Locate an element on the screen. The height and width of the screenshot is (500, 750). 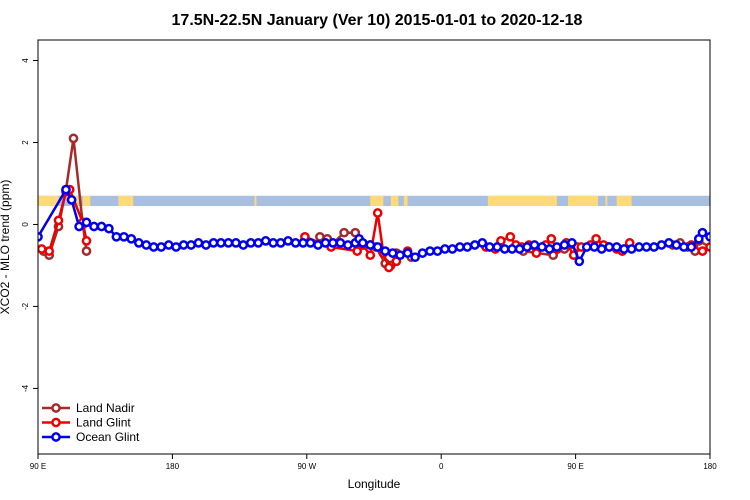
series-line is located at coordinates (356, 240).